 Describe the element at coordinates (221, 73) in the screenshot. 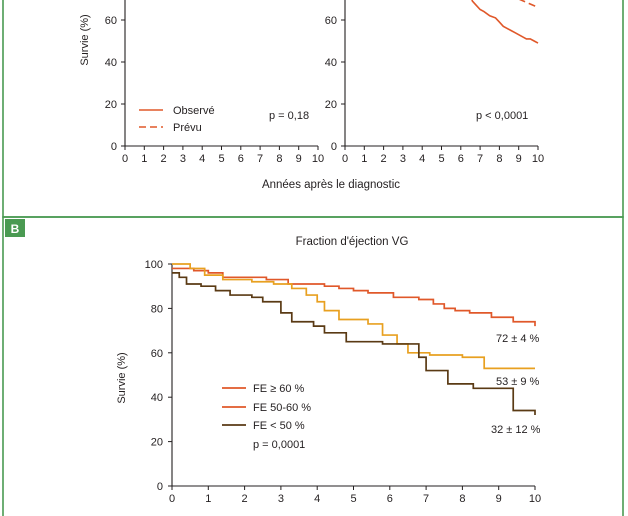

I see `panel-a-left-axes` at that location.